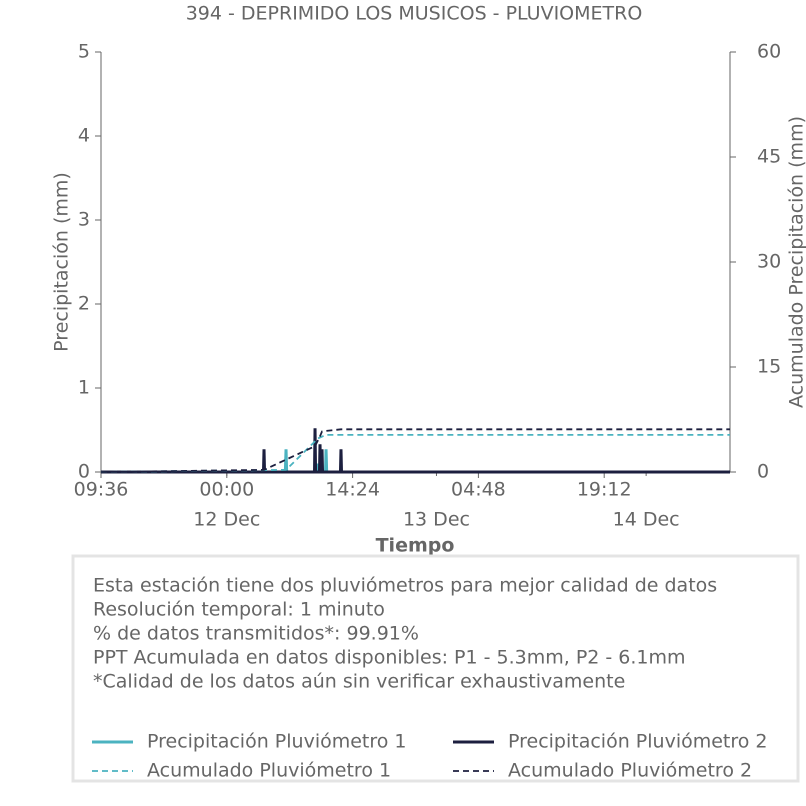 This screenshot has width=806, height=806. Describe the element at coordinates (62, 262) in the screenshot. I see `y-axis-label: Precipitación (mm)` at that location.